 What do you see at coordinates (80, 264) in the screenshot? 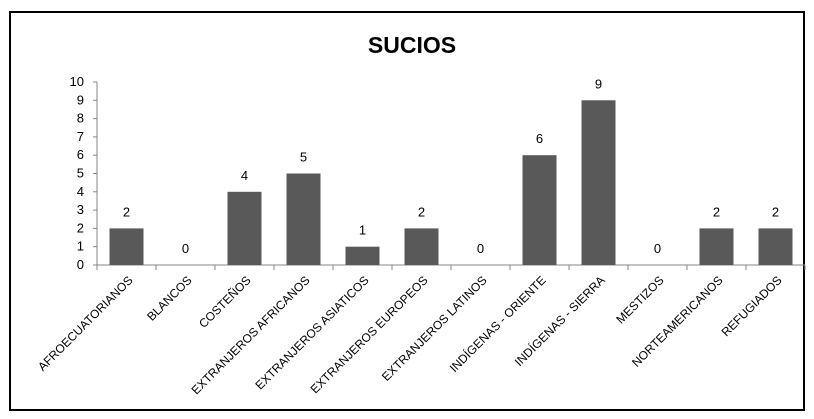
I see `y-tick-label: 0` at bounding box center [80, 264].